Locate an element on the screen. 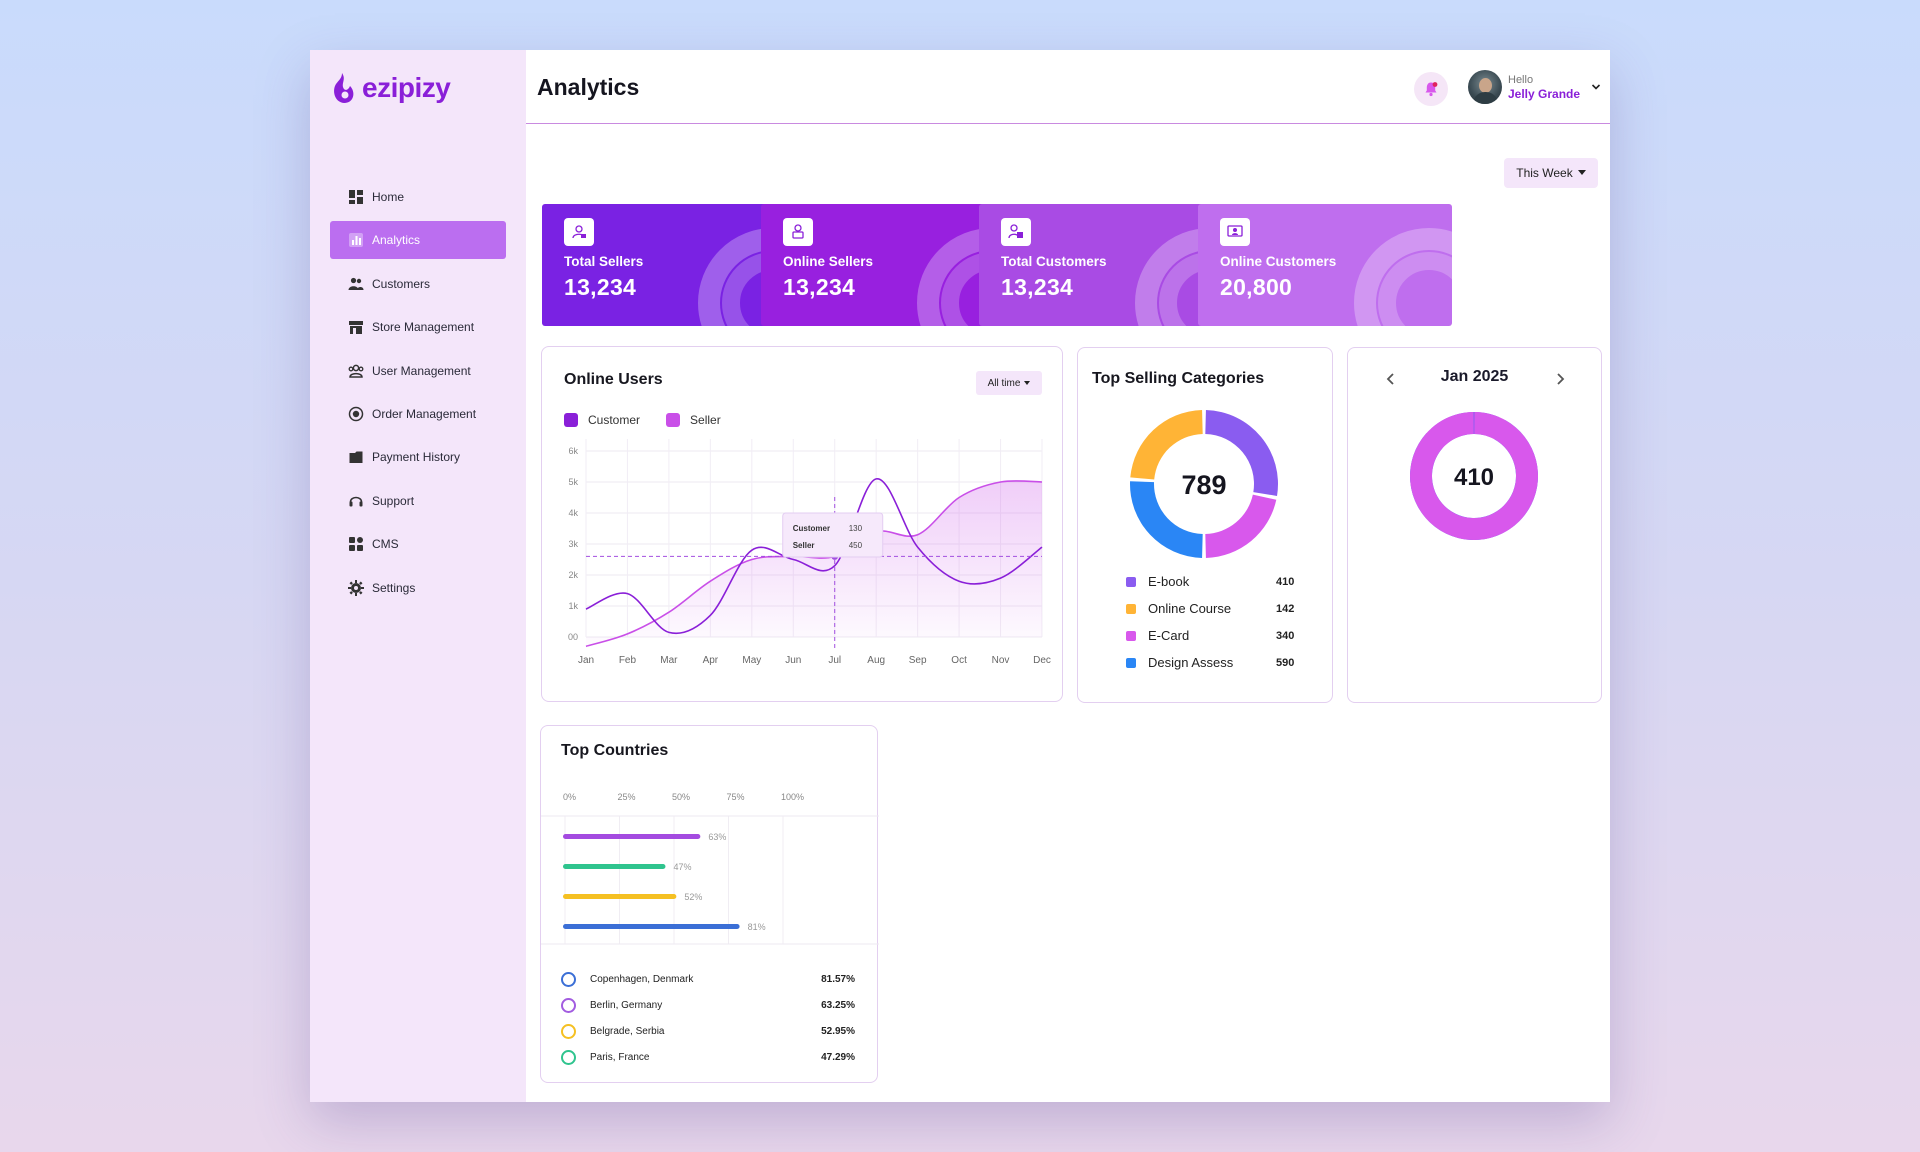 The width and height of the screenshot is (1920, 1152). category-value: 340 is located at coordinates (1285, 635).